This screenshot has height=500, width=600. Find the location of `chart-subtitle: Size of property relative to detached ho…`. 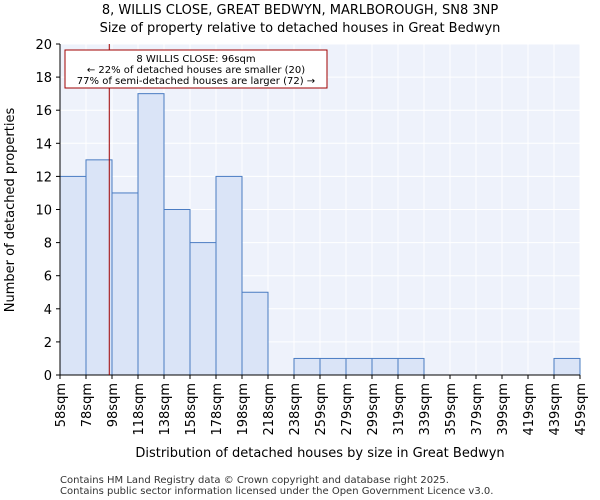

chart-subtitle: Size of property relative to detached ho… is located at coordinates (300, 28).